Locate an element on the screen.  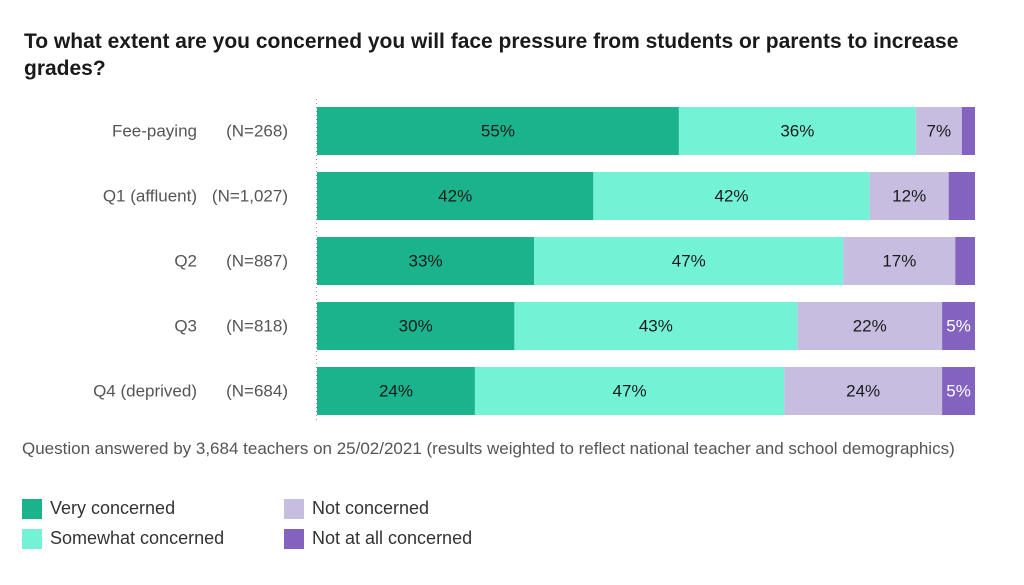
data-label: 43% is located at coordinates (656, 326).